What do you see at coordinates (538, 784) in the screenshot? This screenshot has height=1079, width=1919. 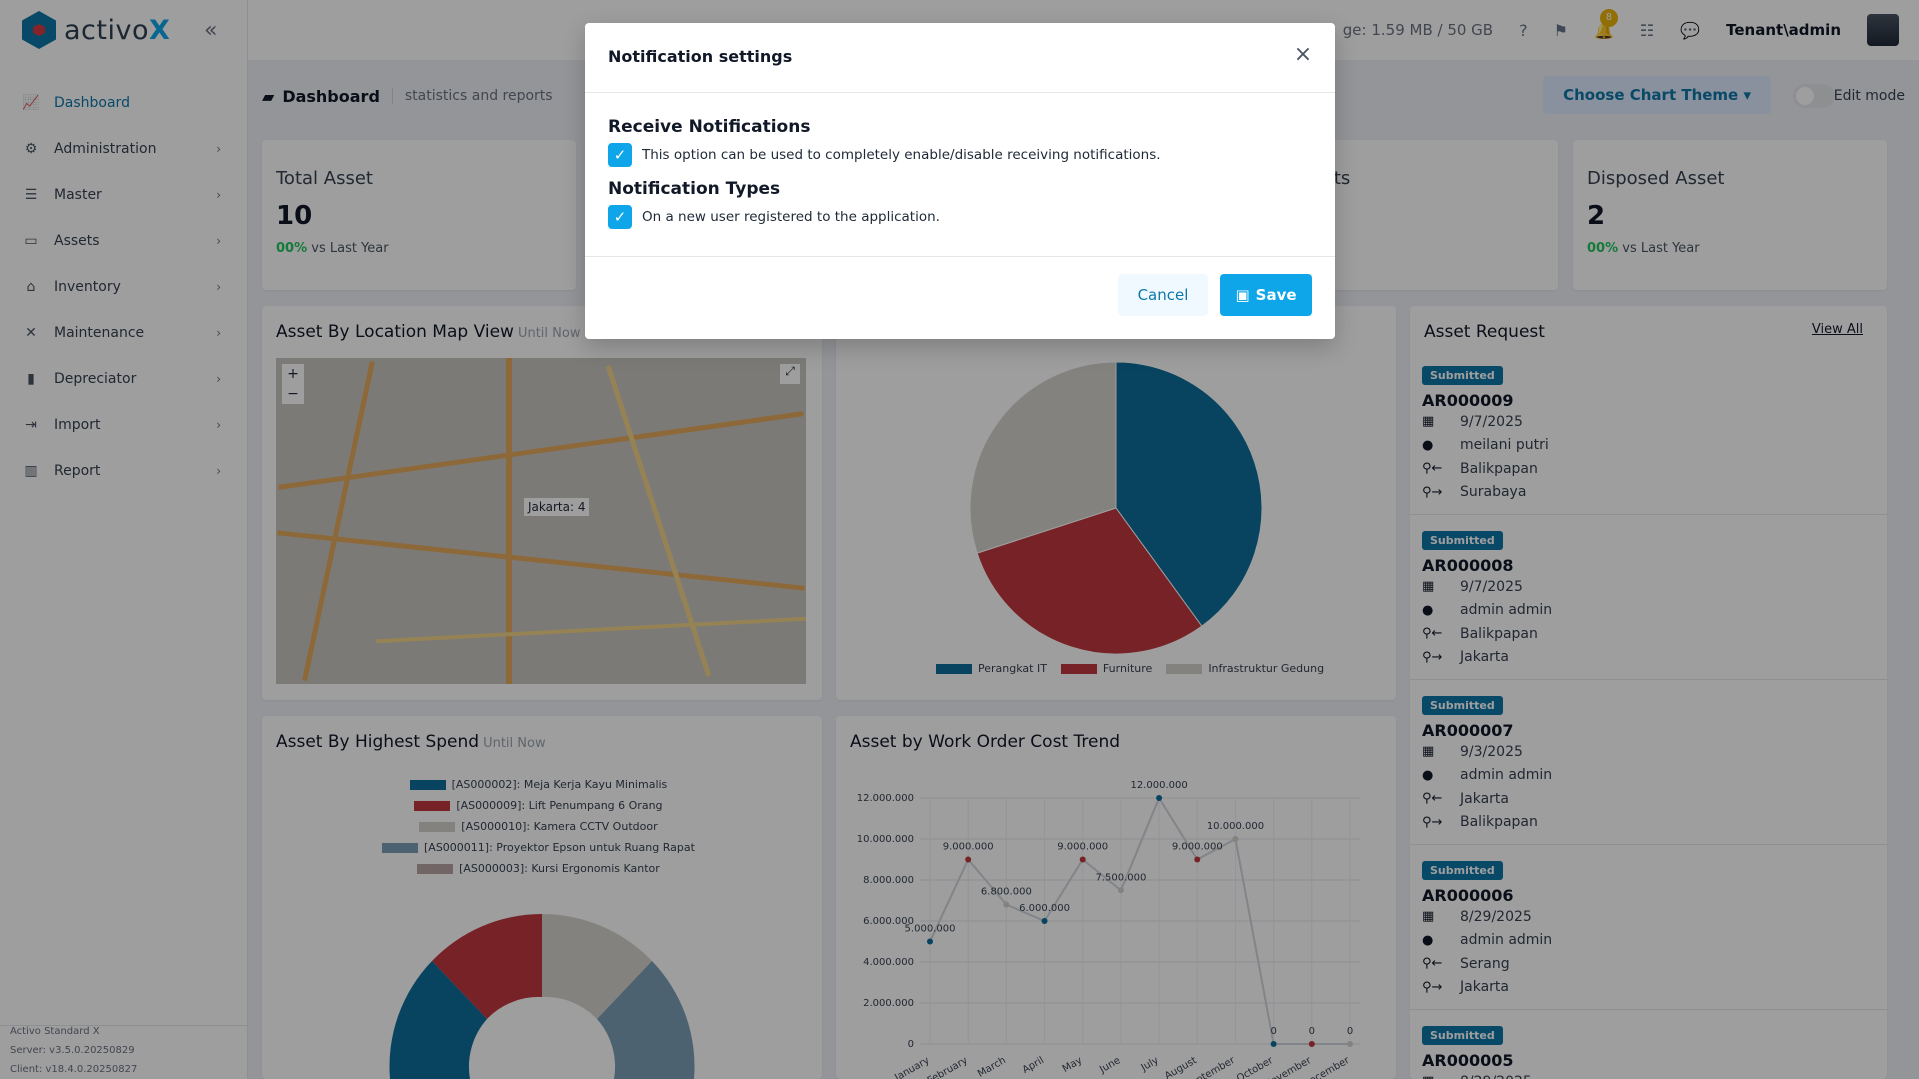 I see `legend-item: [AS000002]: Meja Kerja Kayu Minimalis` at bounding box center [538, 784].